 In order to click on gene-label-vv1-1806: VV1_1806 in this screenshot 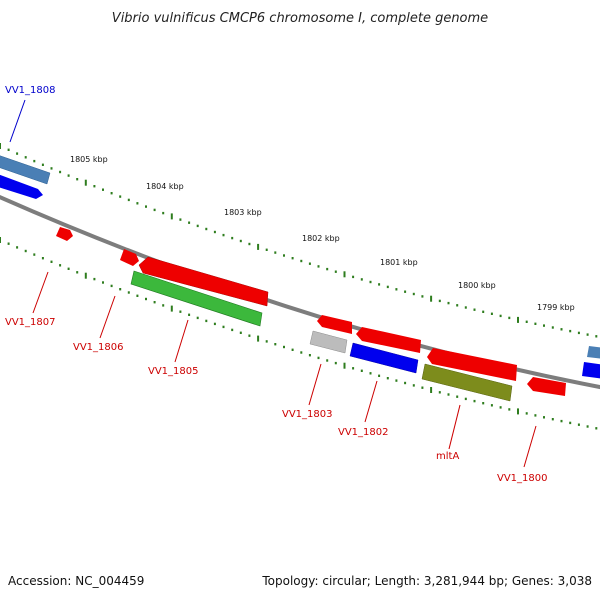, I will do `click(98, 347)`.